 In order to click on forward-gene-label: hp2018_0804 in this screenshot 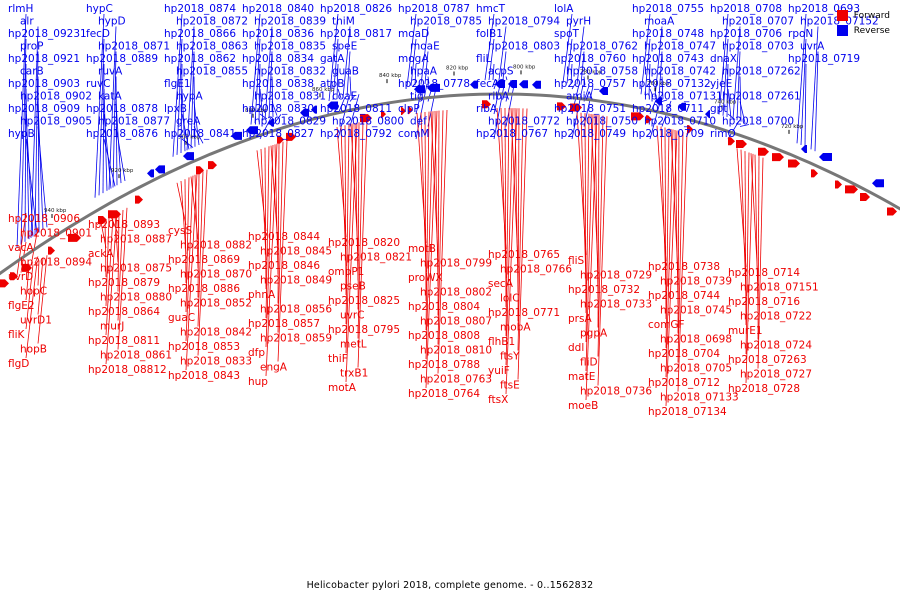, I will do `click(444, 307)`.